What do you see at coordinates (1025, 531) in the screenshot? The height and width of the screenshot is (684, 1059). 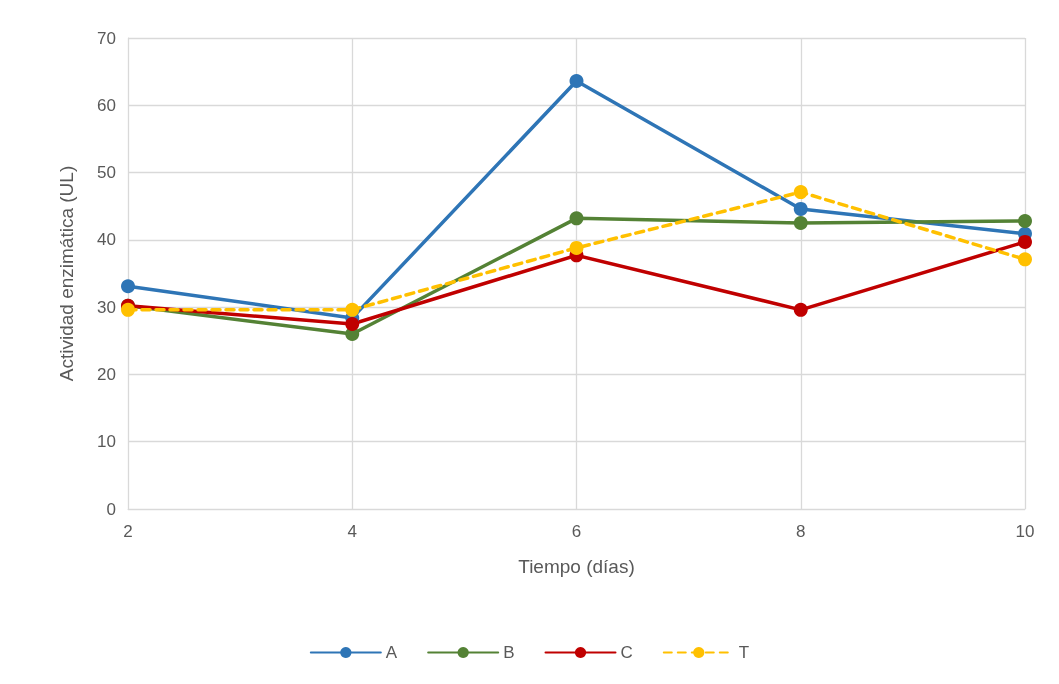 I see `x-tick-label: 10` at bounding box center [1025, 531].